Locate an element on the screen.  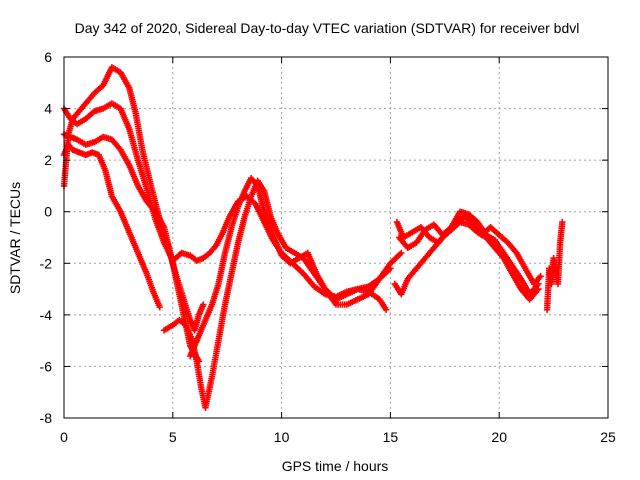
y-tick-label: 2 is located at coordinates (48, 160).